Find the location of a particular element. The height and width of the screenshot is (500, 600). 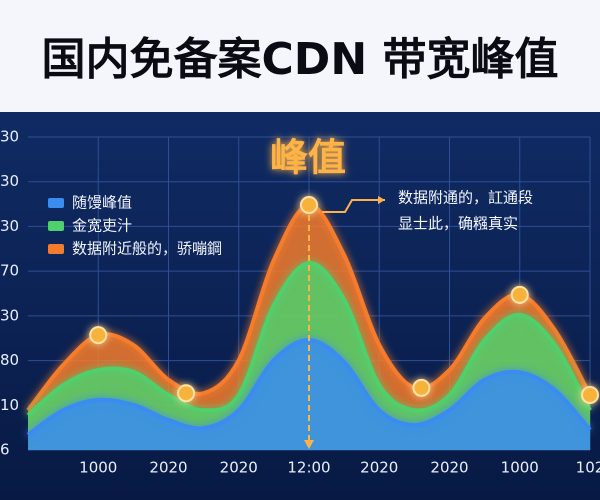

y-tick-label: 6 is located at coordinates (5, 450).